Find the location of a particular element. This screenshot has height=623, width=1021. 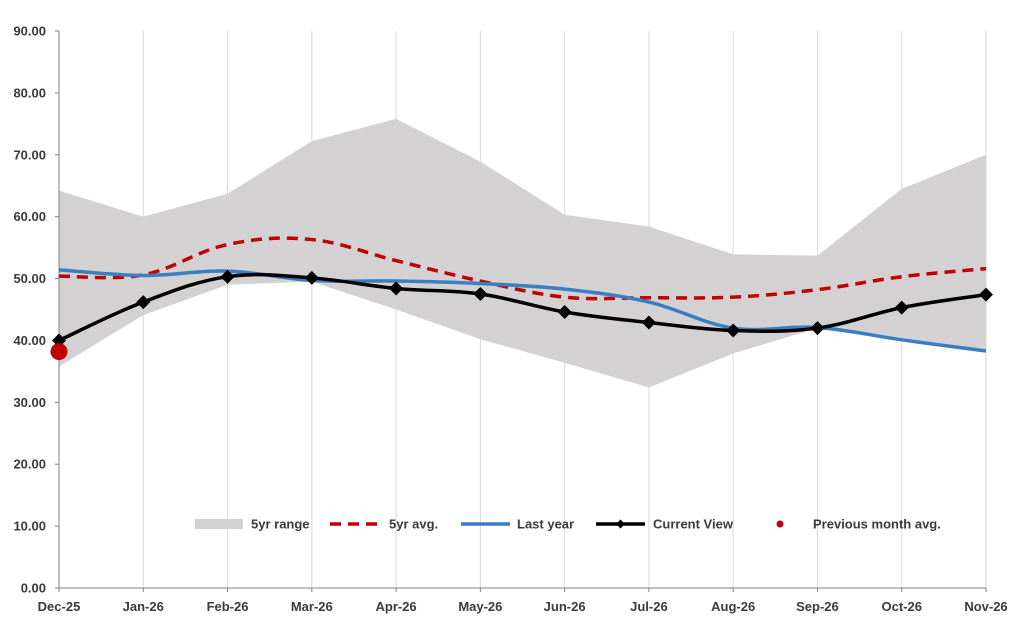

legend-swatch-5yr-range is located at coordinates (219, 524).